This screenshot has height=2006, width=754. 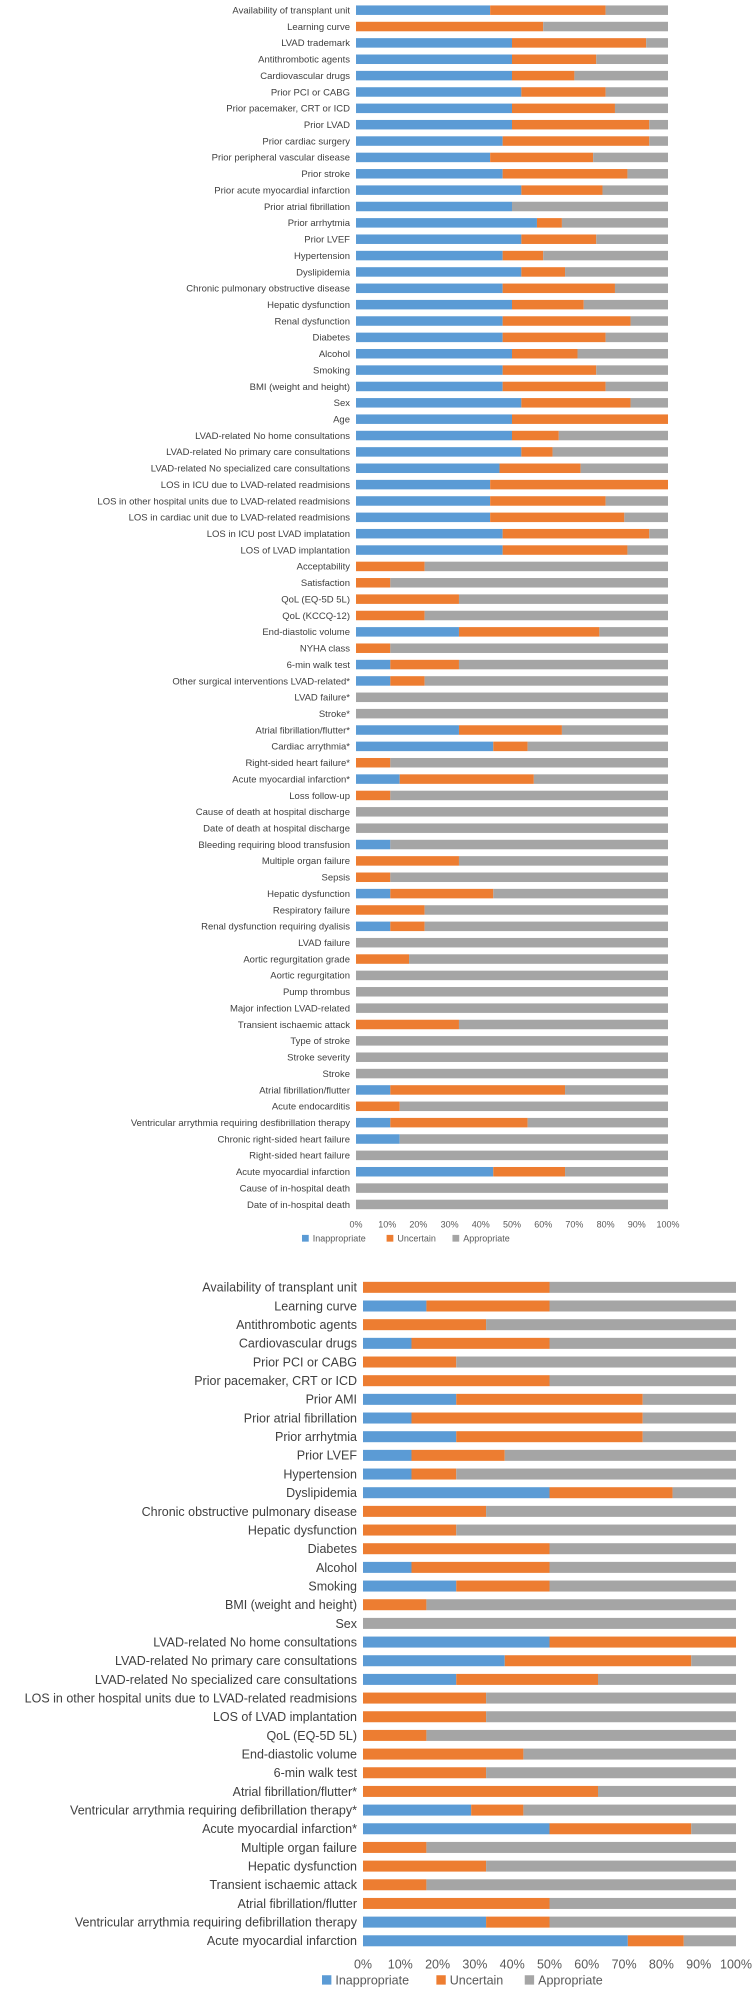 I want to click on legend-swatch, so click(x=441, y=1980).